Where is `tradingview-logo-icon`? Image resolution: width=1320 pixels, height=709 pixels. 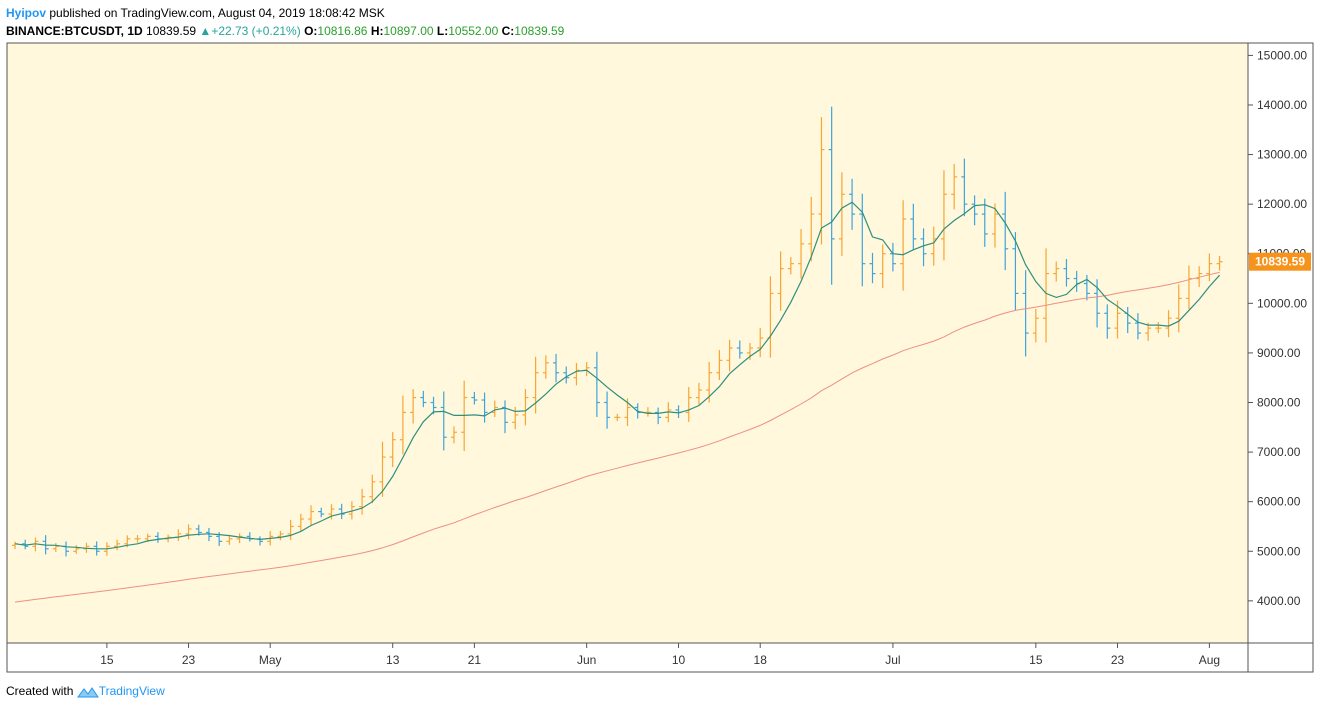 tradingview-logo-icon is located at coordinates (87, 692).